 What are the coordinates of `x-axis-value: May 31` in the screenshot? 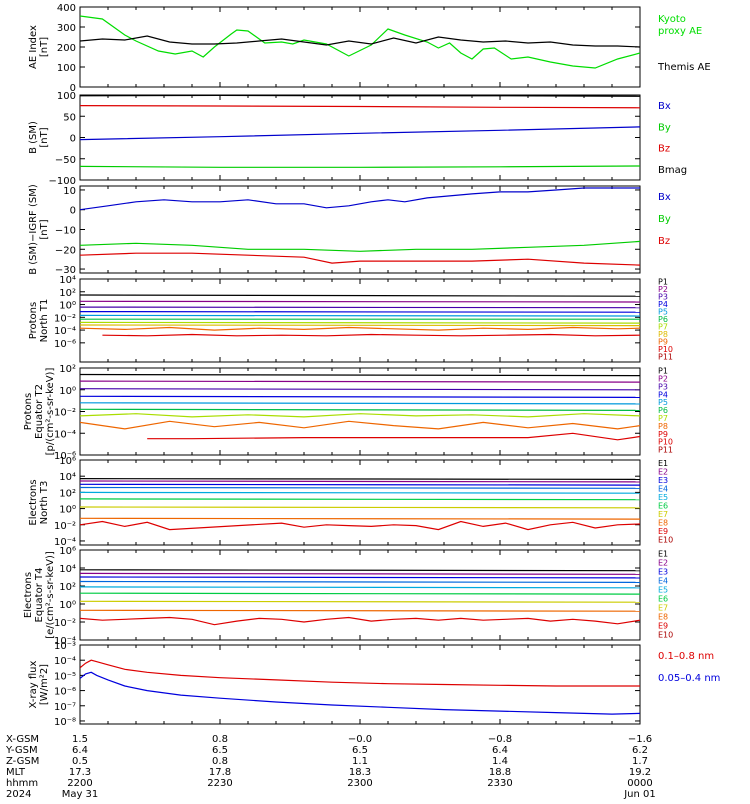 It's located at (80, 794).